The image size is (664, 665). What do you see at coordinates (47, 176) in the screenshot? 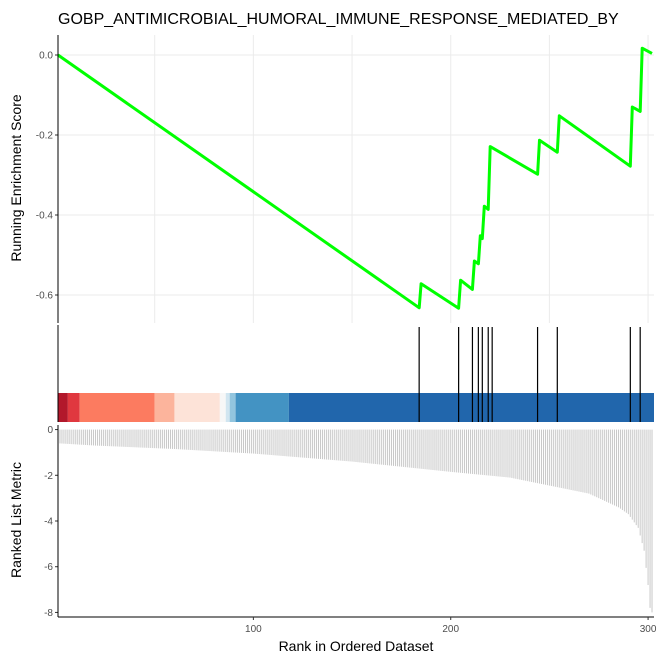
I see `running-enrichment-y-axis: 0.0 -0.2 -0.4 -0.6` at bounding box center [47, 176].